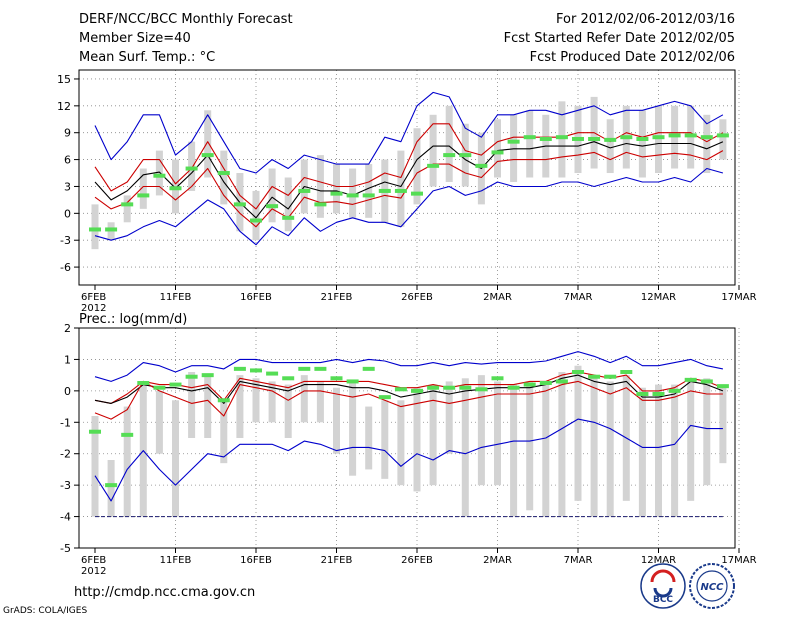 Image resolution: width=800 pixels, height=622 pixels. What do you see at coordinates (256, 297) in the screenshot?
I see `temp-x-tick-label: 16FEB` at bounding box center [256, 297].